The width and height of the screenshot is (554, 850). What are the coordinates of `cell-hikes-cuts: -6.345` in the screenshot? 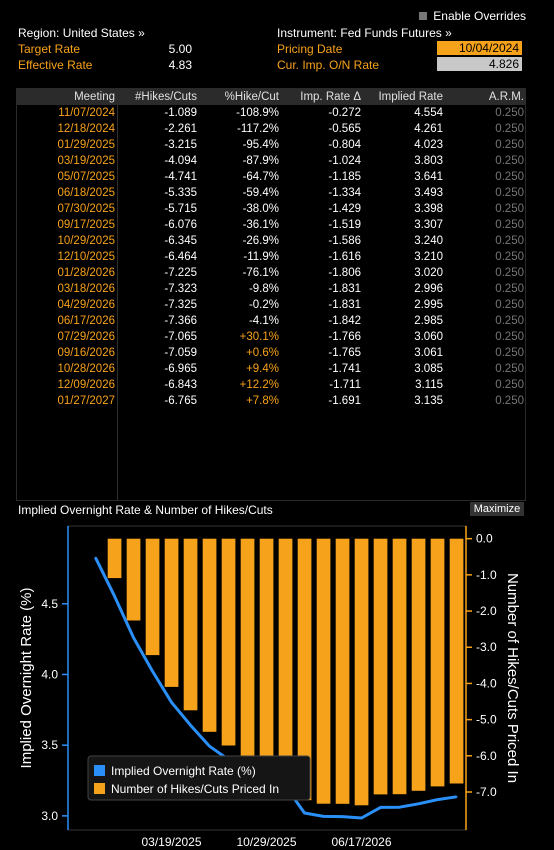 It's located at (180, 241).